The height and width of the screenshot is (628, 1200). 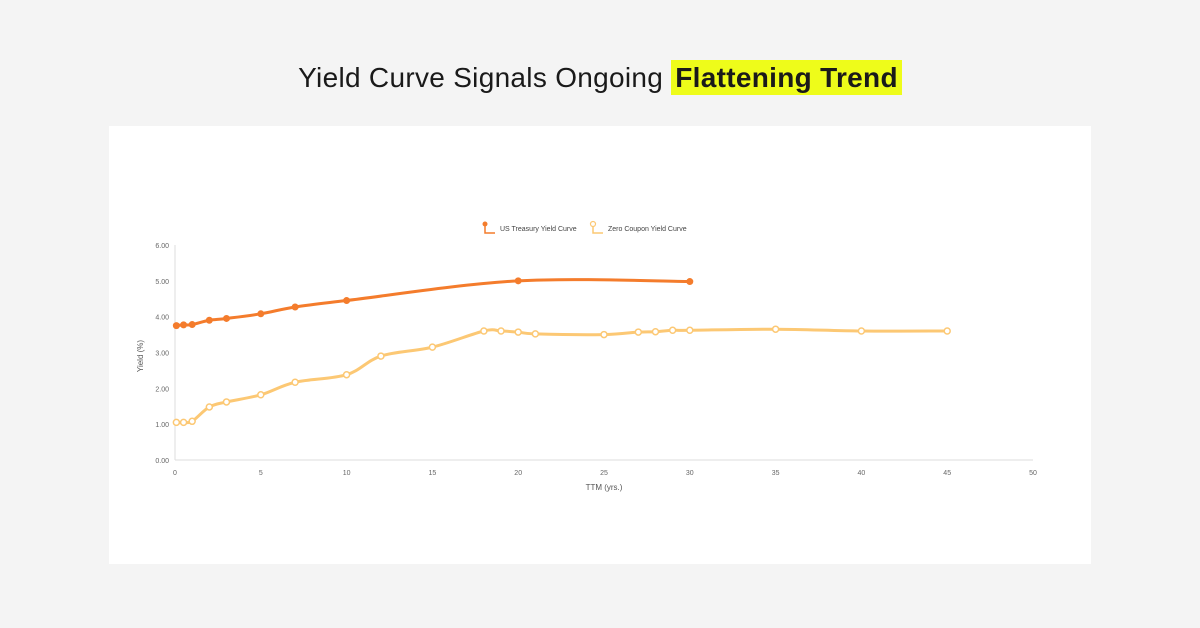 I want to click on x-tick-label: 5, so click(x=261, y=473).